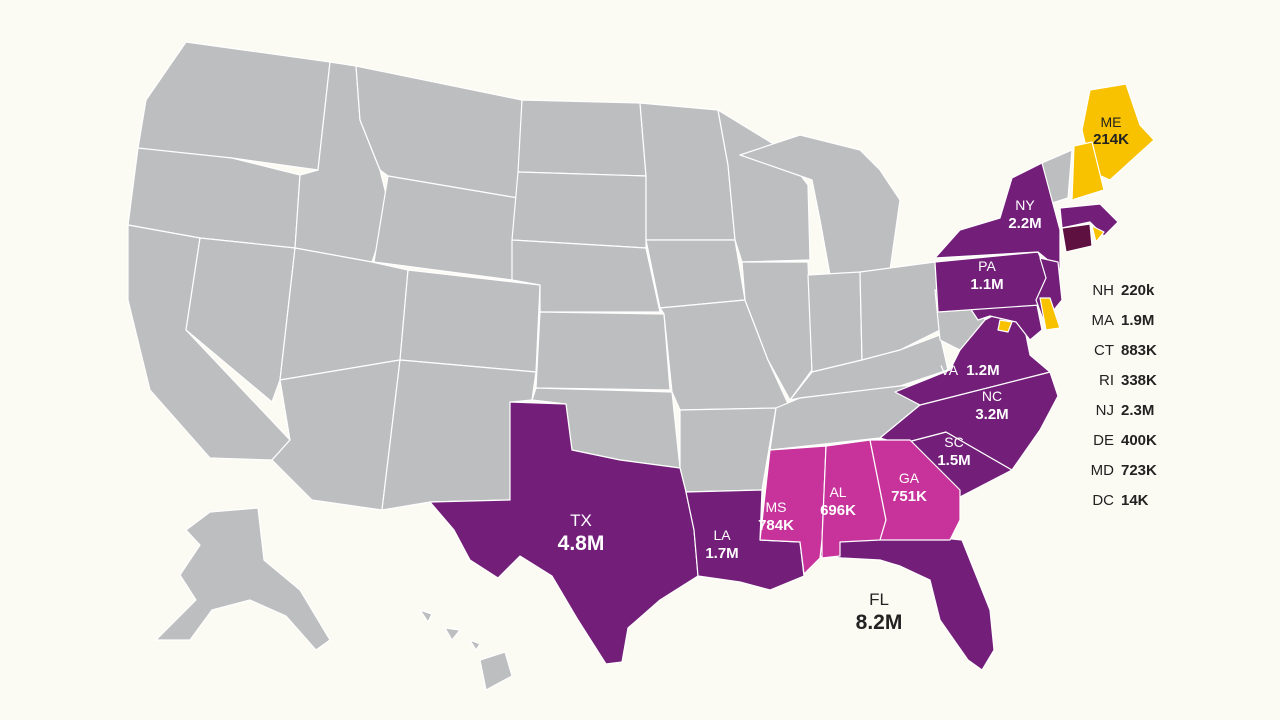  Describe the element at coordinates (579, 210) in the screenshot. I see `state-sd` at that location.